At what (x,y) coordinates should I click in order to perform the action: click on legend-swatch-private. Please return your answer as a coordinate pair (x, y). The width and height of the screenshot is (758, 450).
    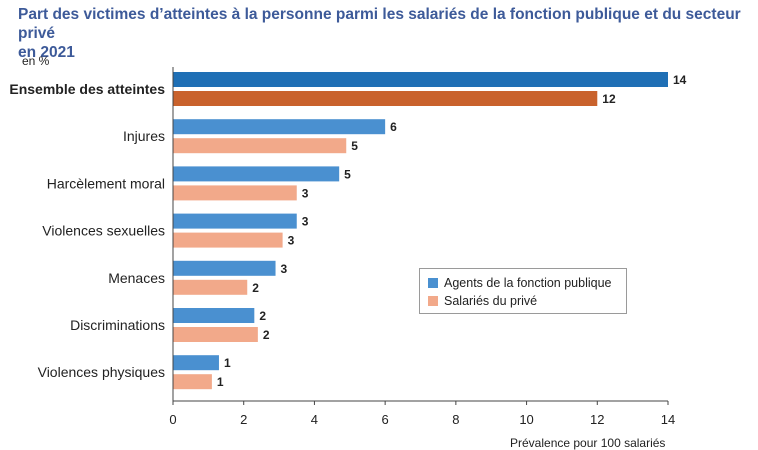
    Looking at the image, I should click on (433, 301).